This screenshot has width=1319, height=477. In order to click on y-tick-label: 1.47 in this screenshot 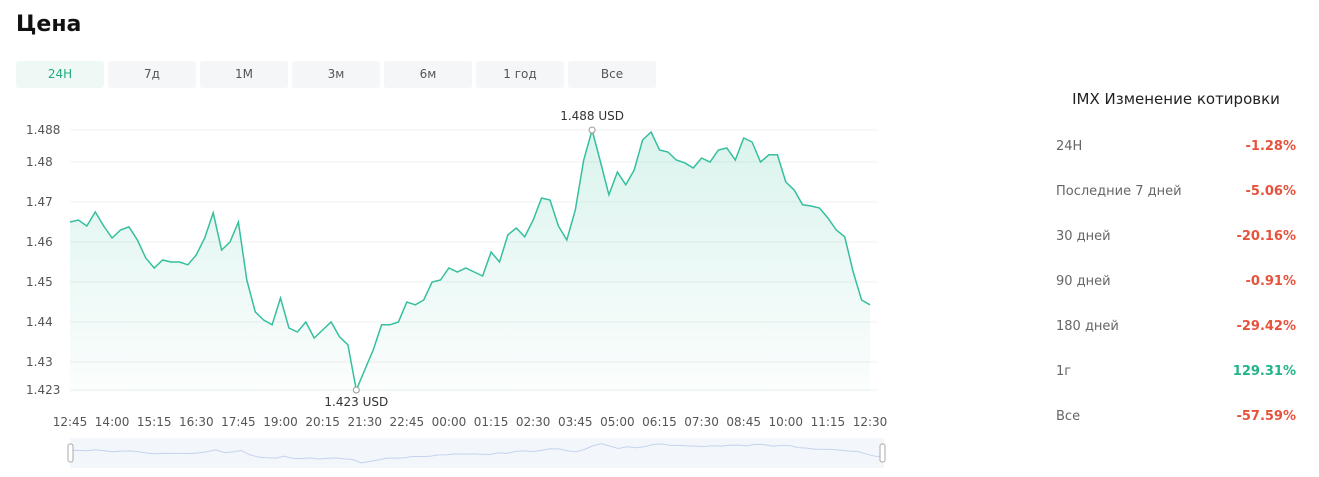, I will do `click(39, 202)`.